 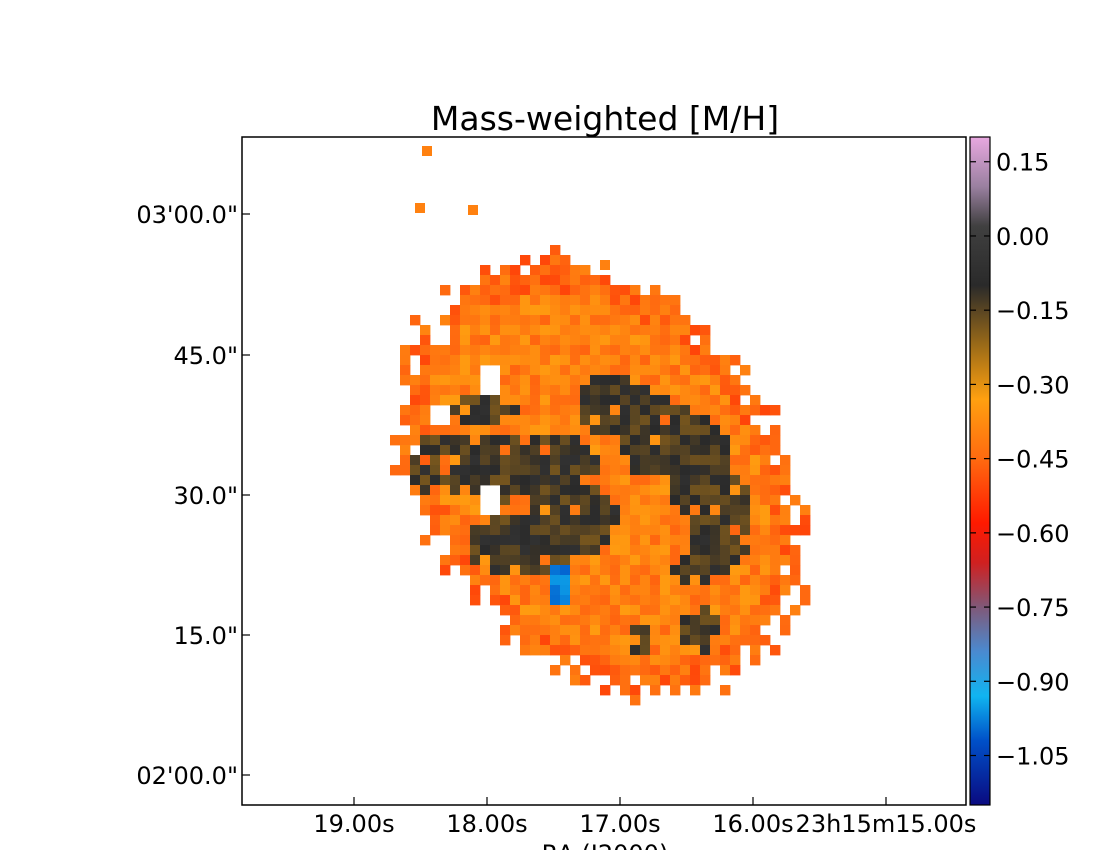 What do you see at coordinates (1033, 757) in the screenshot?
I see `colorbar-tick-label: −1.05` at bounding box center [1033, 757].